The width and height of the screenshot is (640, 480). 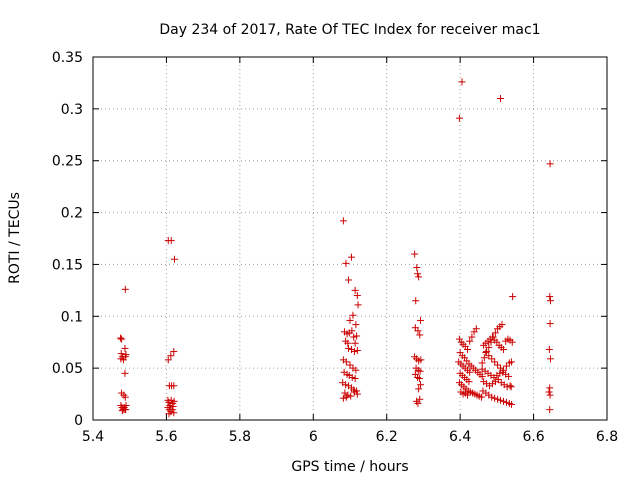 I want to click on x-tick-label: 6.8, so click(x=607, y=437).